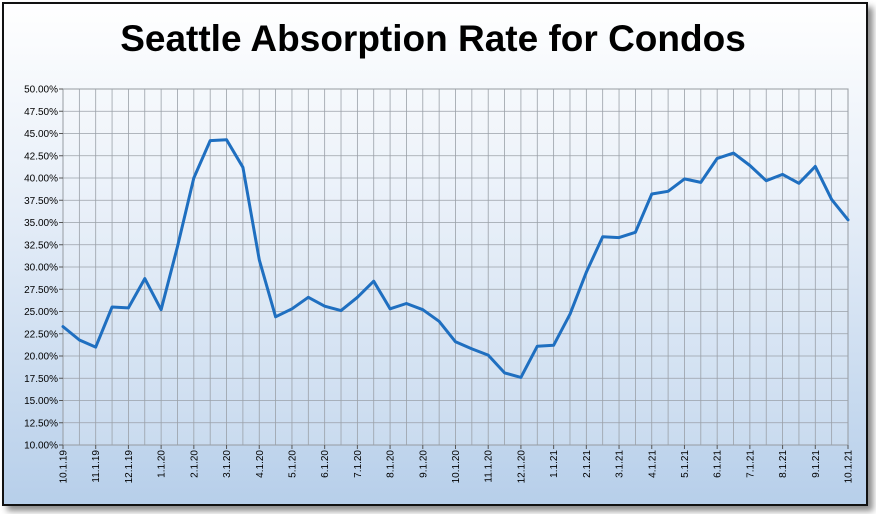 The image size is (876, 514). What do you see at coordinates (456, 467) in the screenshot?
I see `x-tick-label: 10.1.20` at bounding box center [456, 467].